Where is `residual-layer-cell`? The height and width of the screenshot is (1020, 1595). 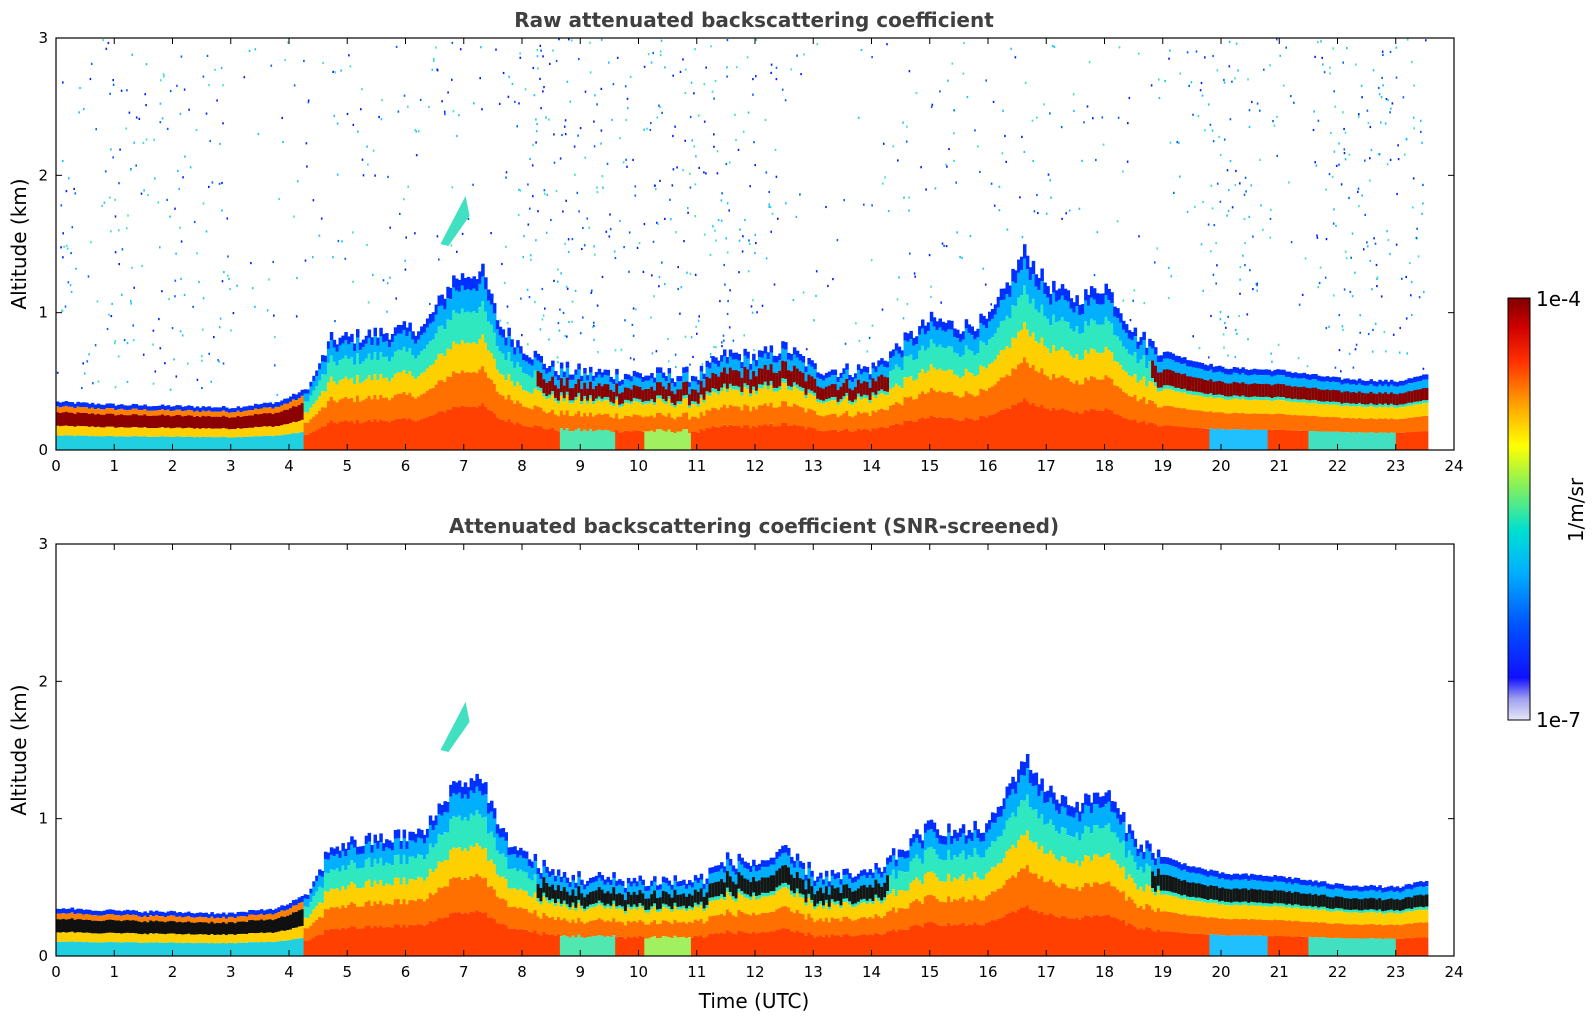
residual-layer-cell is located at coordinates (573, 394).